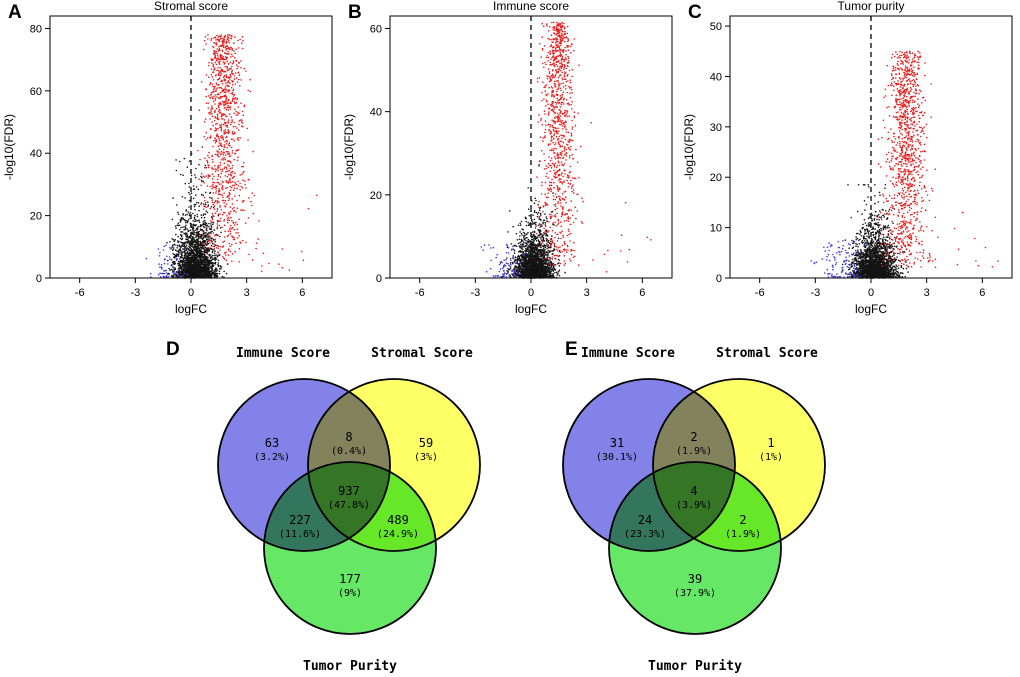  I want to click on panel-c-label: C, so click(695, 12).